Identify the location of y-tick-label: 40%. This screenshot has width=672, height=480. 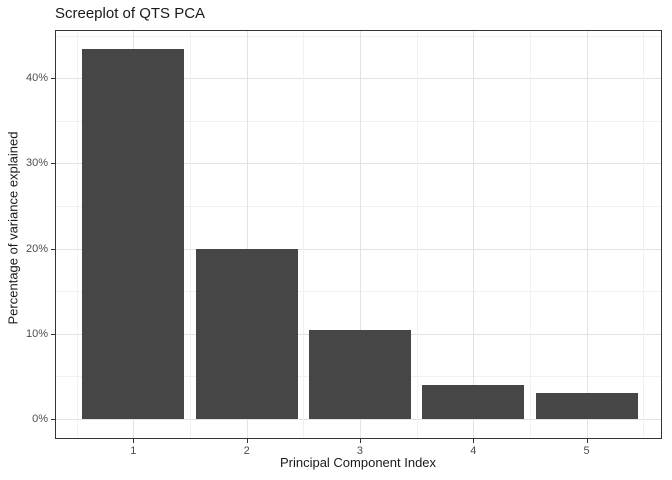
(36, 78).